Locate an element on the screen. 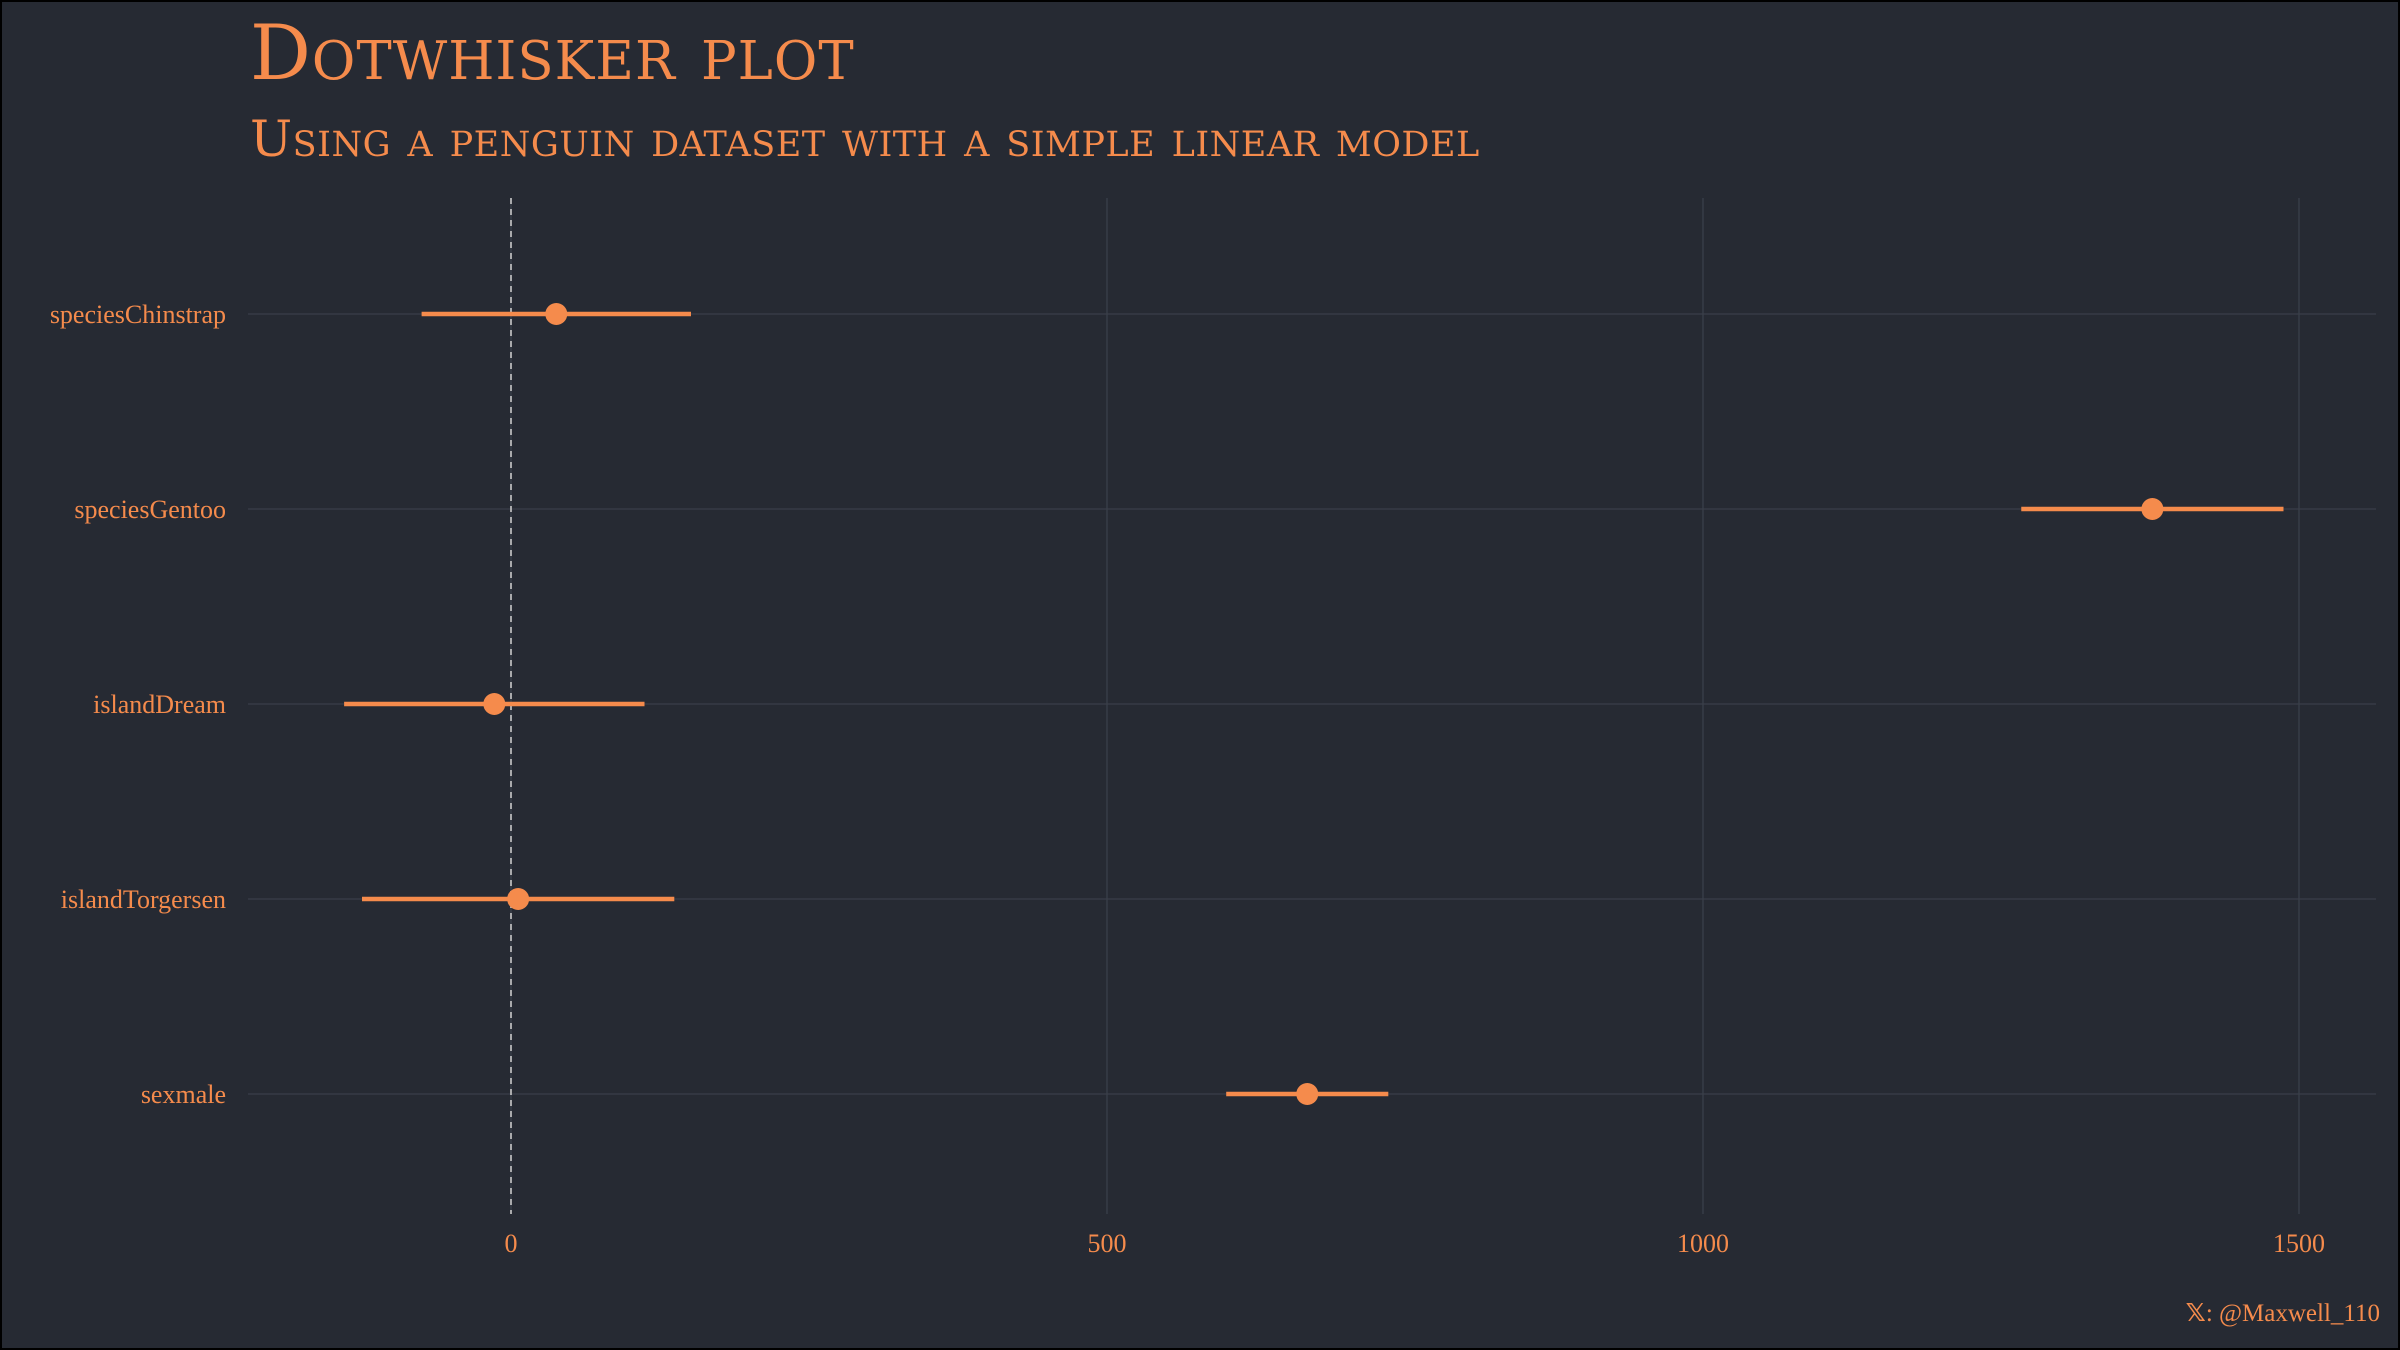 The width and height of the screenshot is (2400, 1350). x-tick-label: 500 is located at coordinates (1107, 1243).